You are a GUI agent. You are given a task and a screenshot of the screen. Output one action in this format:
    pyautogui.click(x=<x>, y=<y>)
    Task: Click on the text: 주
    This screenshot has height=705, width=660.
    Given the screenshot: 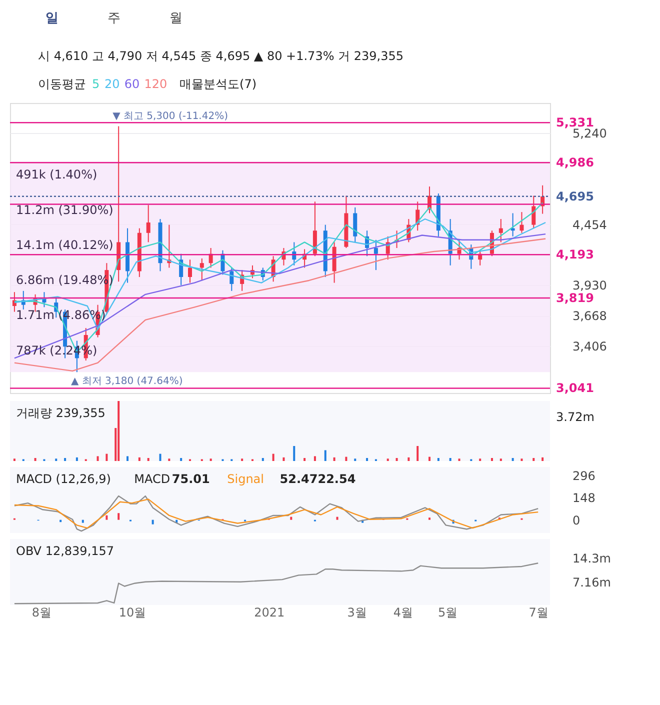 What is the action you would take?
    pyautogui.click(x=114, y=18)
    